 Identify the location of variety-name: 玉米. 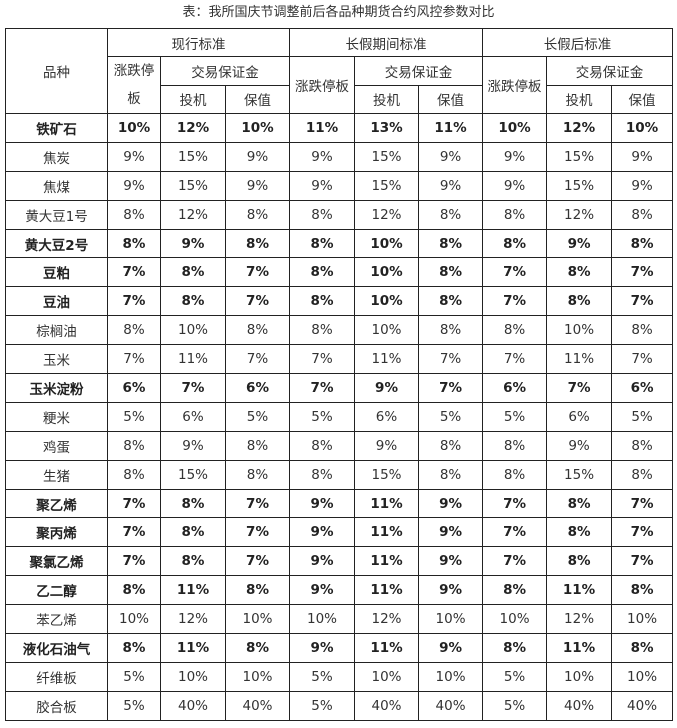
(56, 359).